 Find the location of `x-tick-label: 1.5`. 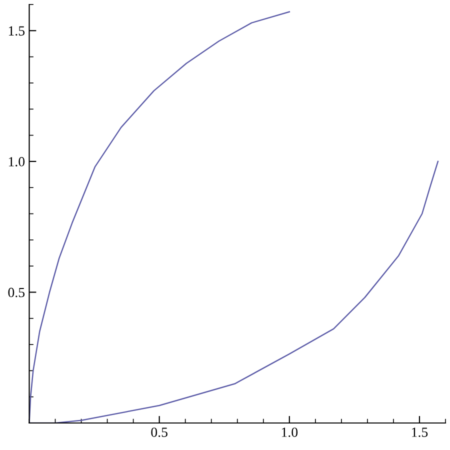

x-tick-label: 1.5 is located at coordinates (420, 432).